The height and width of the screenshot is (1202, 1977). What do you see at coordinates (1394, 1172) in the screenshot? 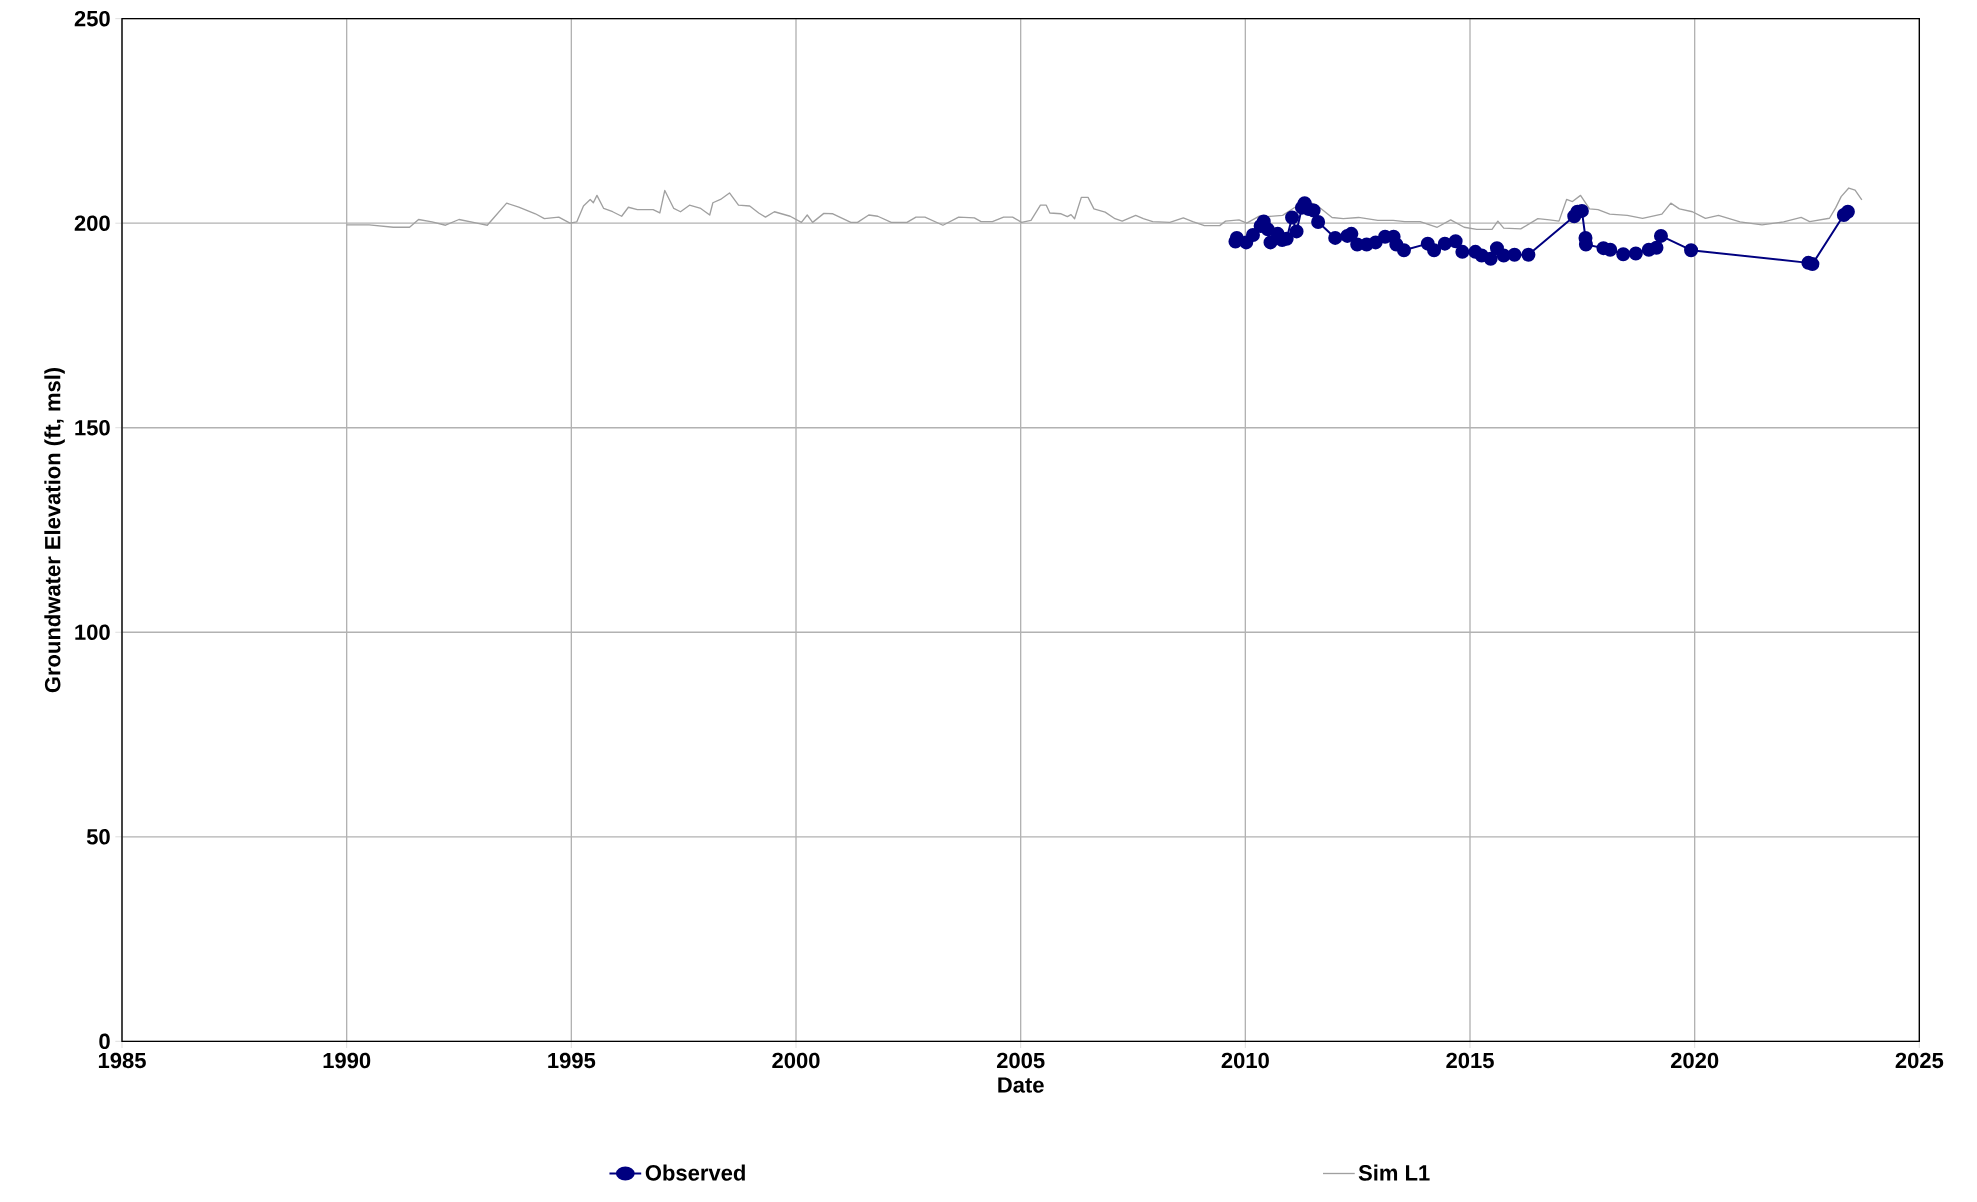
I see `legend-label: Sim L1` at bounding box center [1394, 1172].